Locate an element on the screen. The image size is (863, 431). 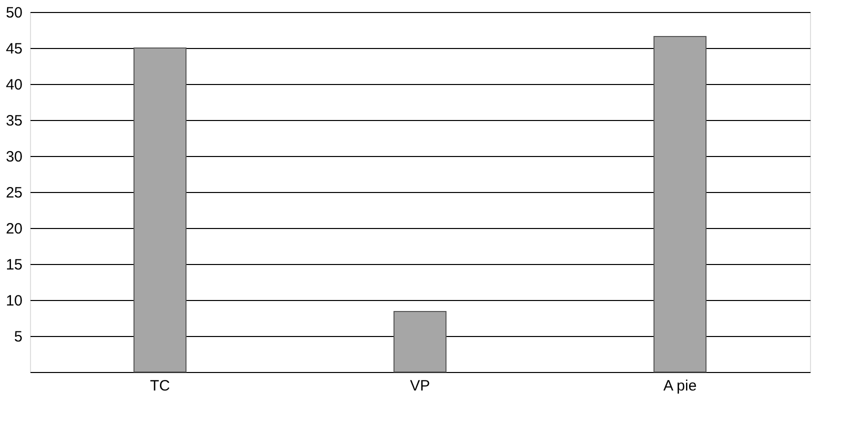
x-tick-label: A pie is located at coordinates (680, 386).